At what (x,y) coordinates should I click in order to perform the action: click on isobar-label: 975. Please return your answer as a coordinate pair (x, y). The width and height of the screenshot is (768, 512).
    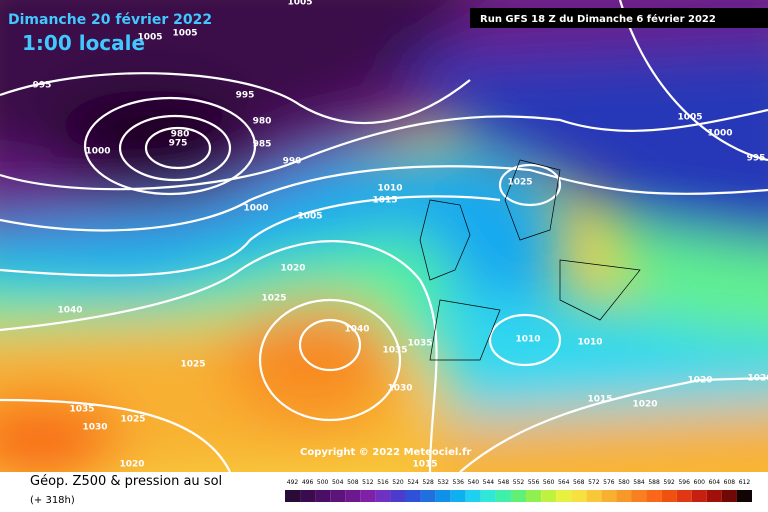
    Looking at the image, I should click on (178, 144).